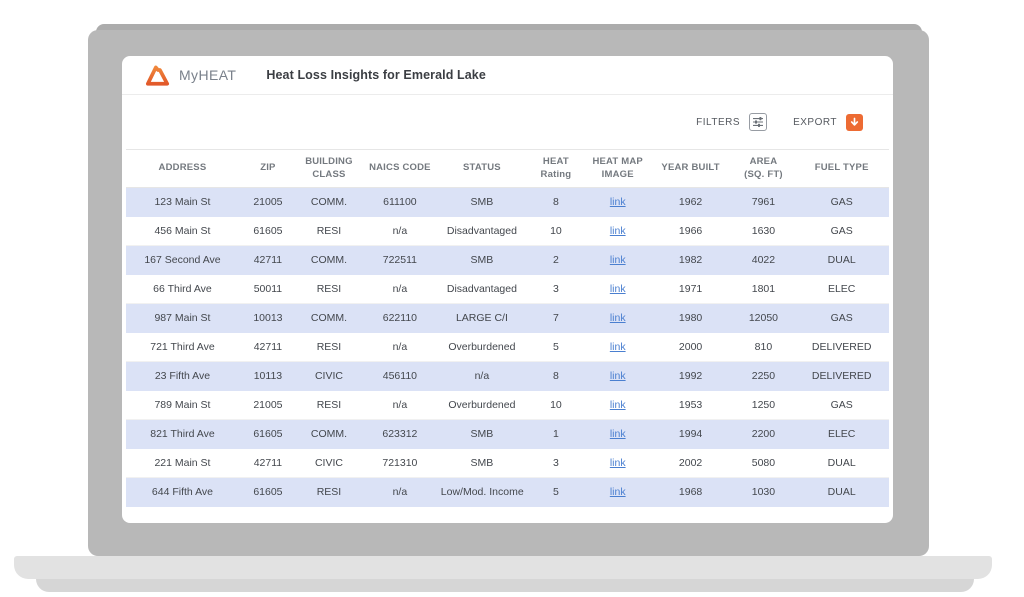 The height and width of the screenshot is (597, 1024). What do you see at coordinates (815, 122) in the screenshot?
I see `export-label: EXPORT` at bounding box center [815, 122].